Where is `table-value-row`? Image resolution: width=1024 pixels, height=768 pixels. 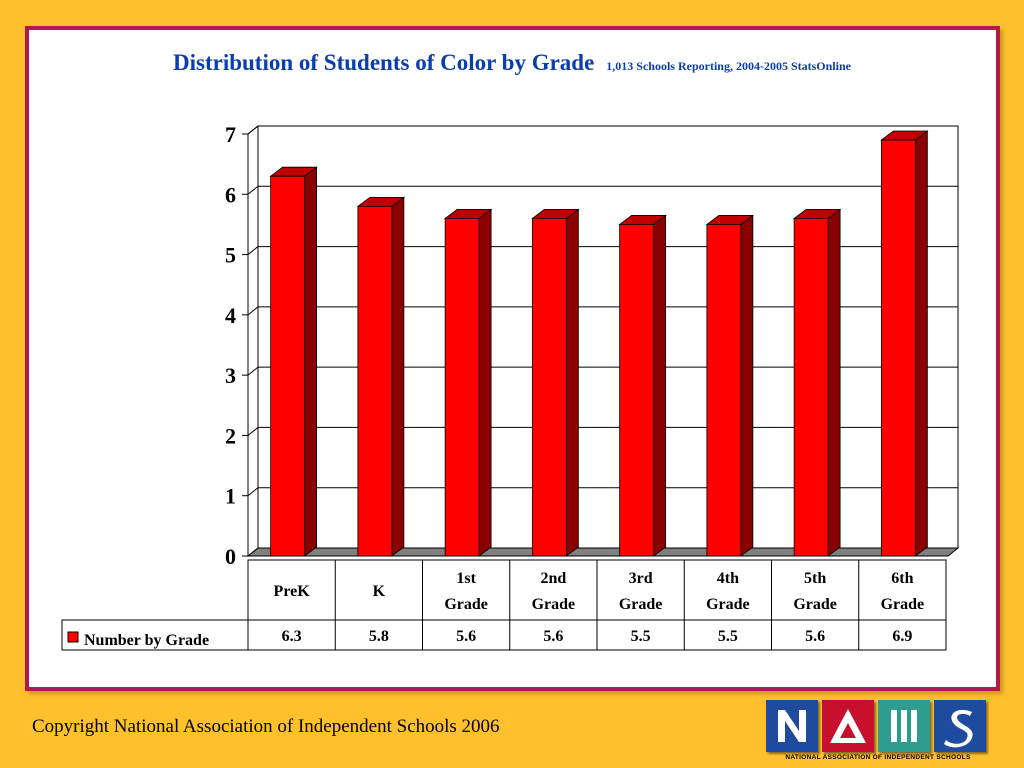
table-value-row is located at coordinates (504, 635).